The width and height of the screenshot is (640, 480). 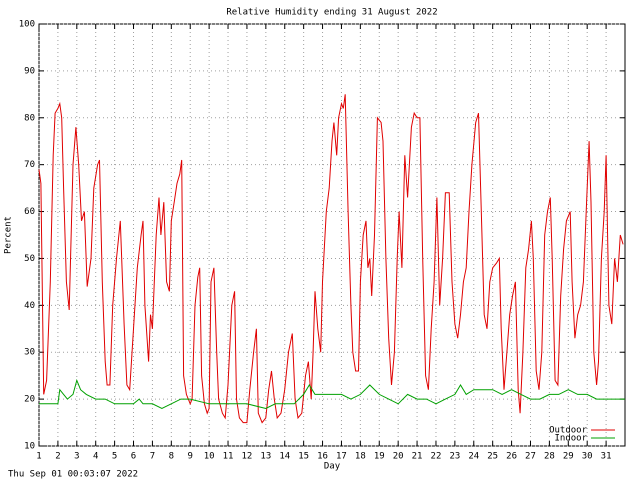 What do you see at coordinates (473, 457) in the screenshot?
I see `x-tick-label: 24` at bounding box center [473, 457].